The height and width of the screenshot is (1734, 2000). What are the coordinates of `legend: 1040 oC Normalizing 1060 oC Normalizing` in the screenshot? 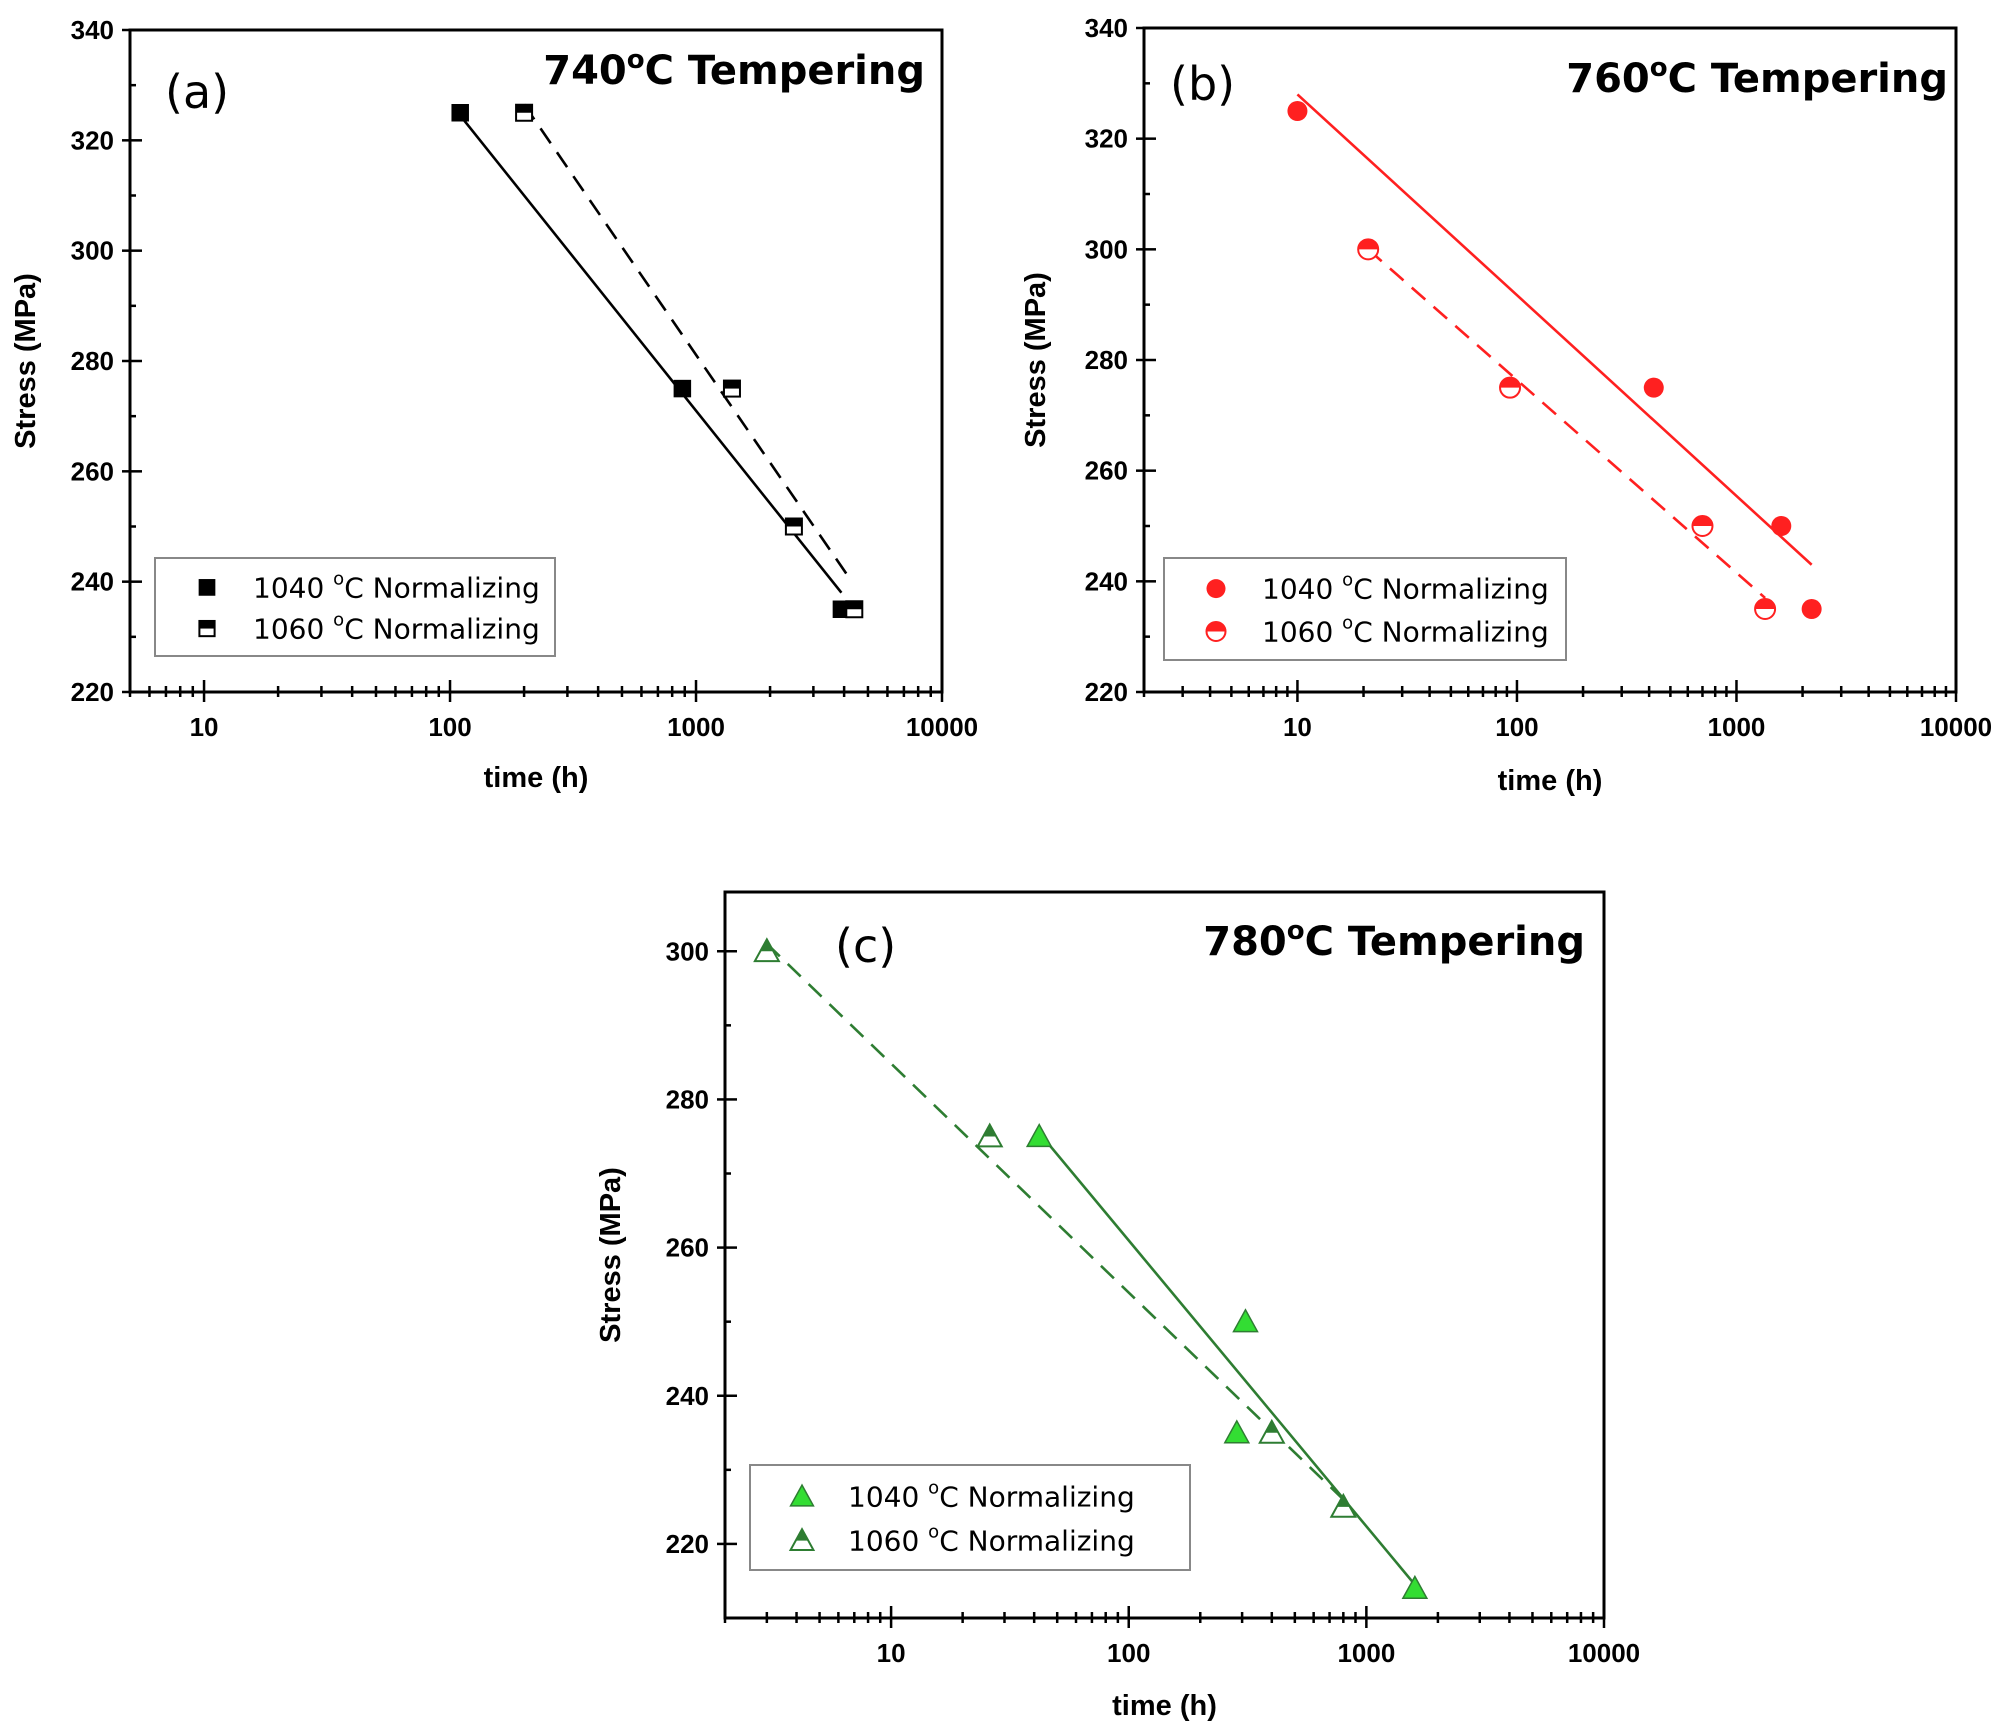 It's located at (1365, 609).